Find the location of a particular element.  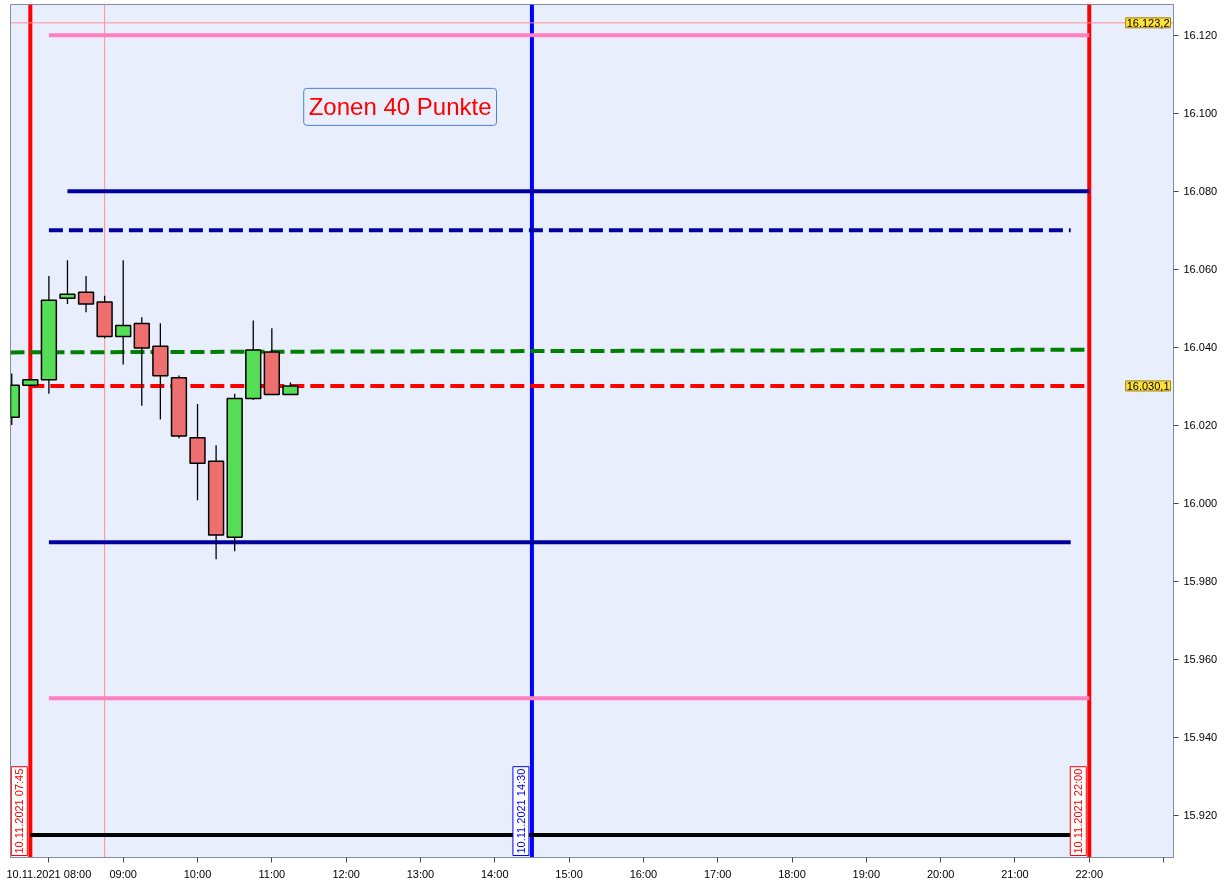

y-tick-label: 16.120 is located at coordinates (1200, 35).